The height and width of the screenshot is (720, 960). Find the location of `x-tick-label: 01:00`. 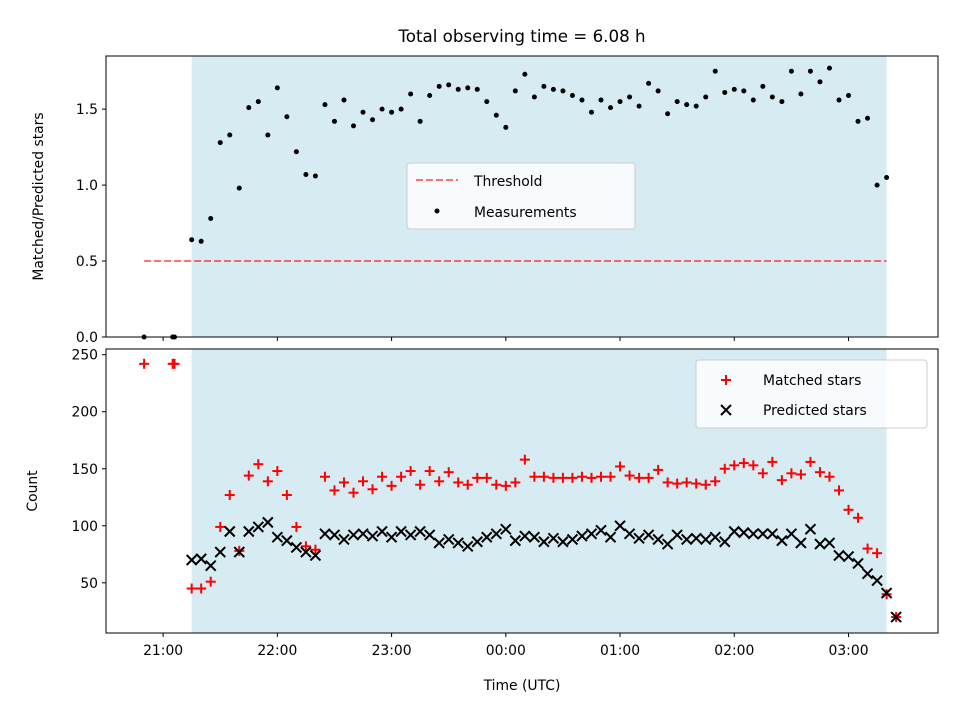

x-tick-label: 01:00 is located at coordinates (620, 651).